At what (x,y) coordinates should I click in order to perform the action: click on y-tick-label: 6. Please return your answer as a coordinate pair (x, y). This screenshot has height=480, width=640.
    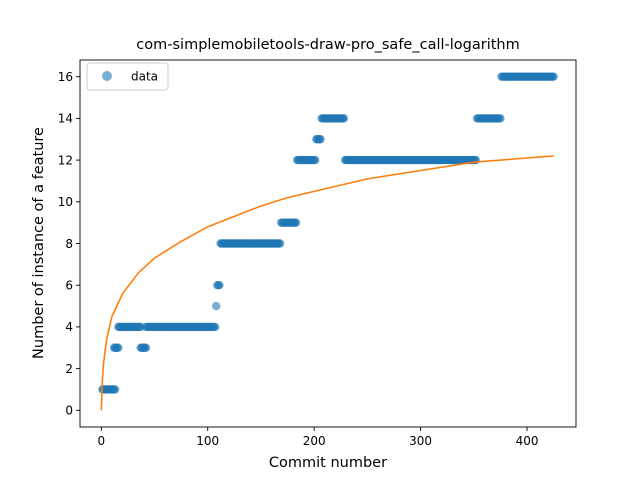
    Looking at the image, I should click on (69, 286).